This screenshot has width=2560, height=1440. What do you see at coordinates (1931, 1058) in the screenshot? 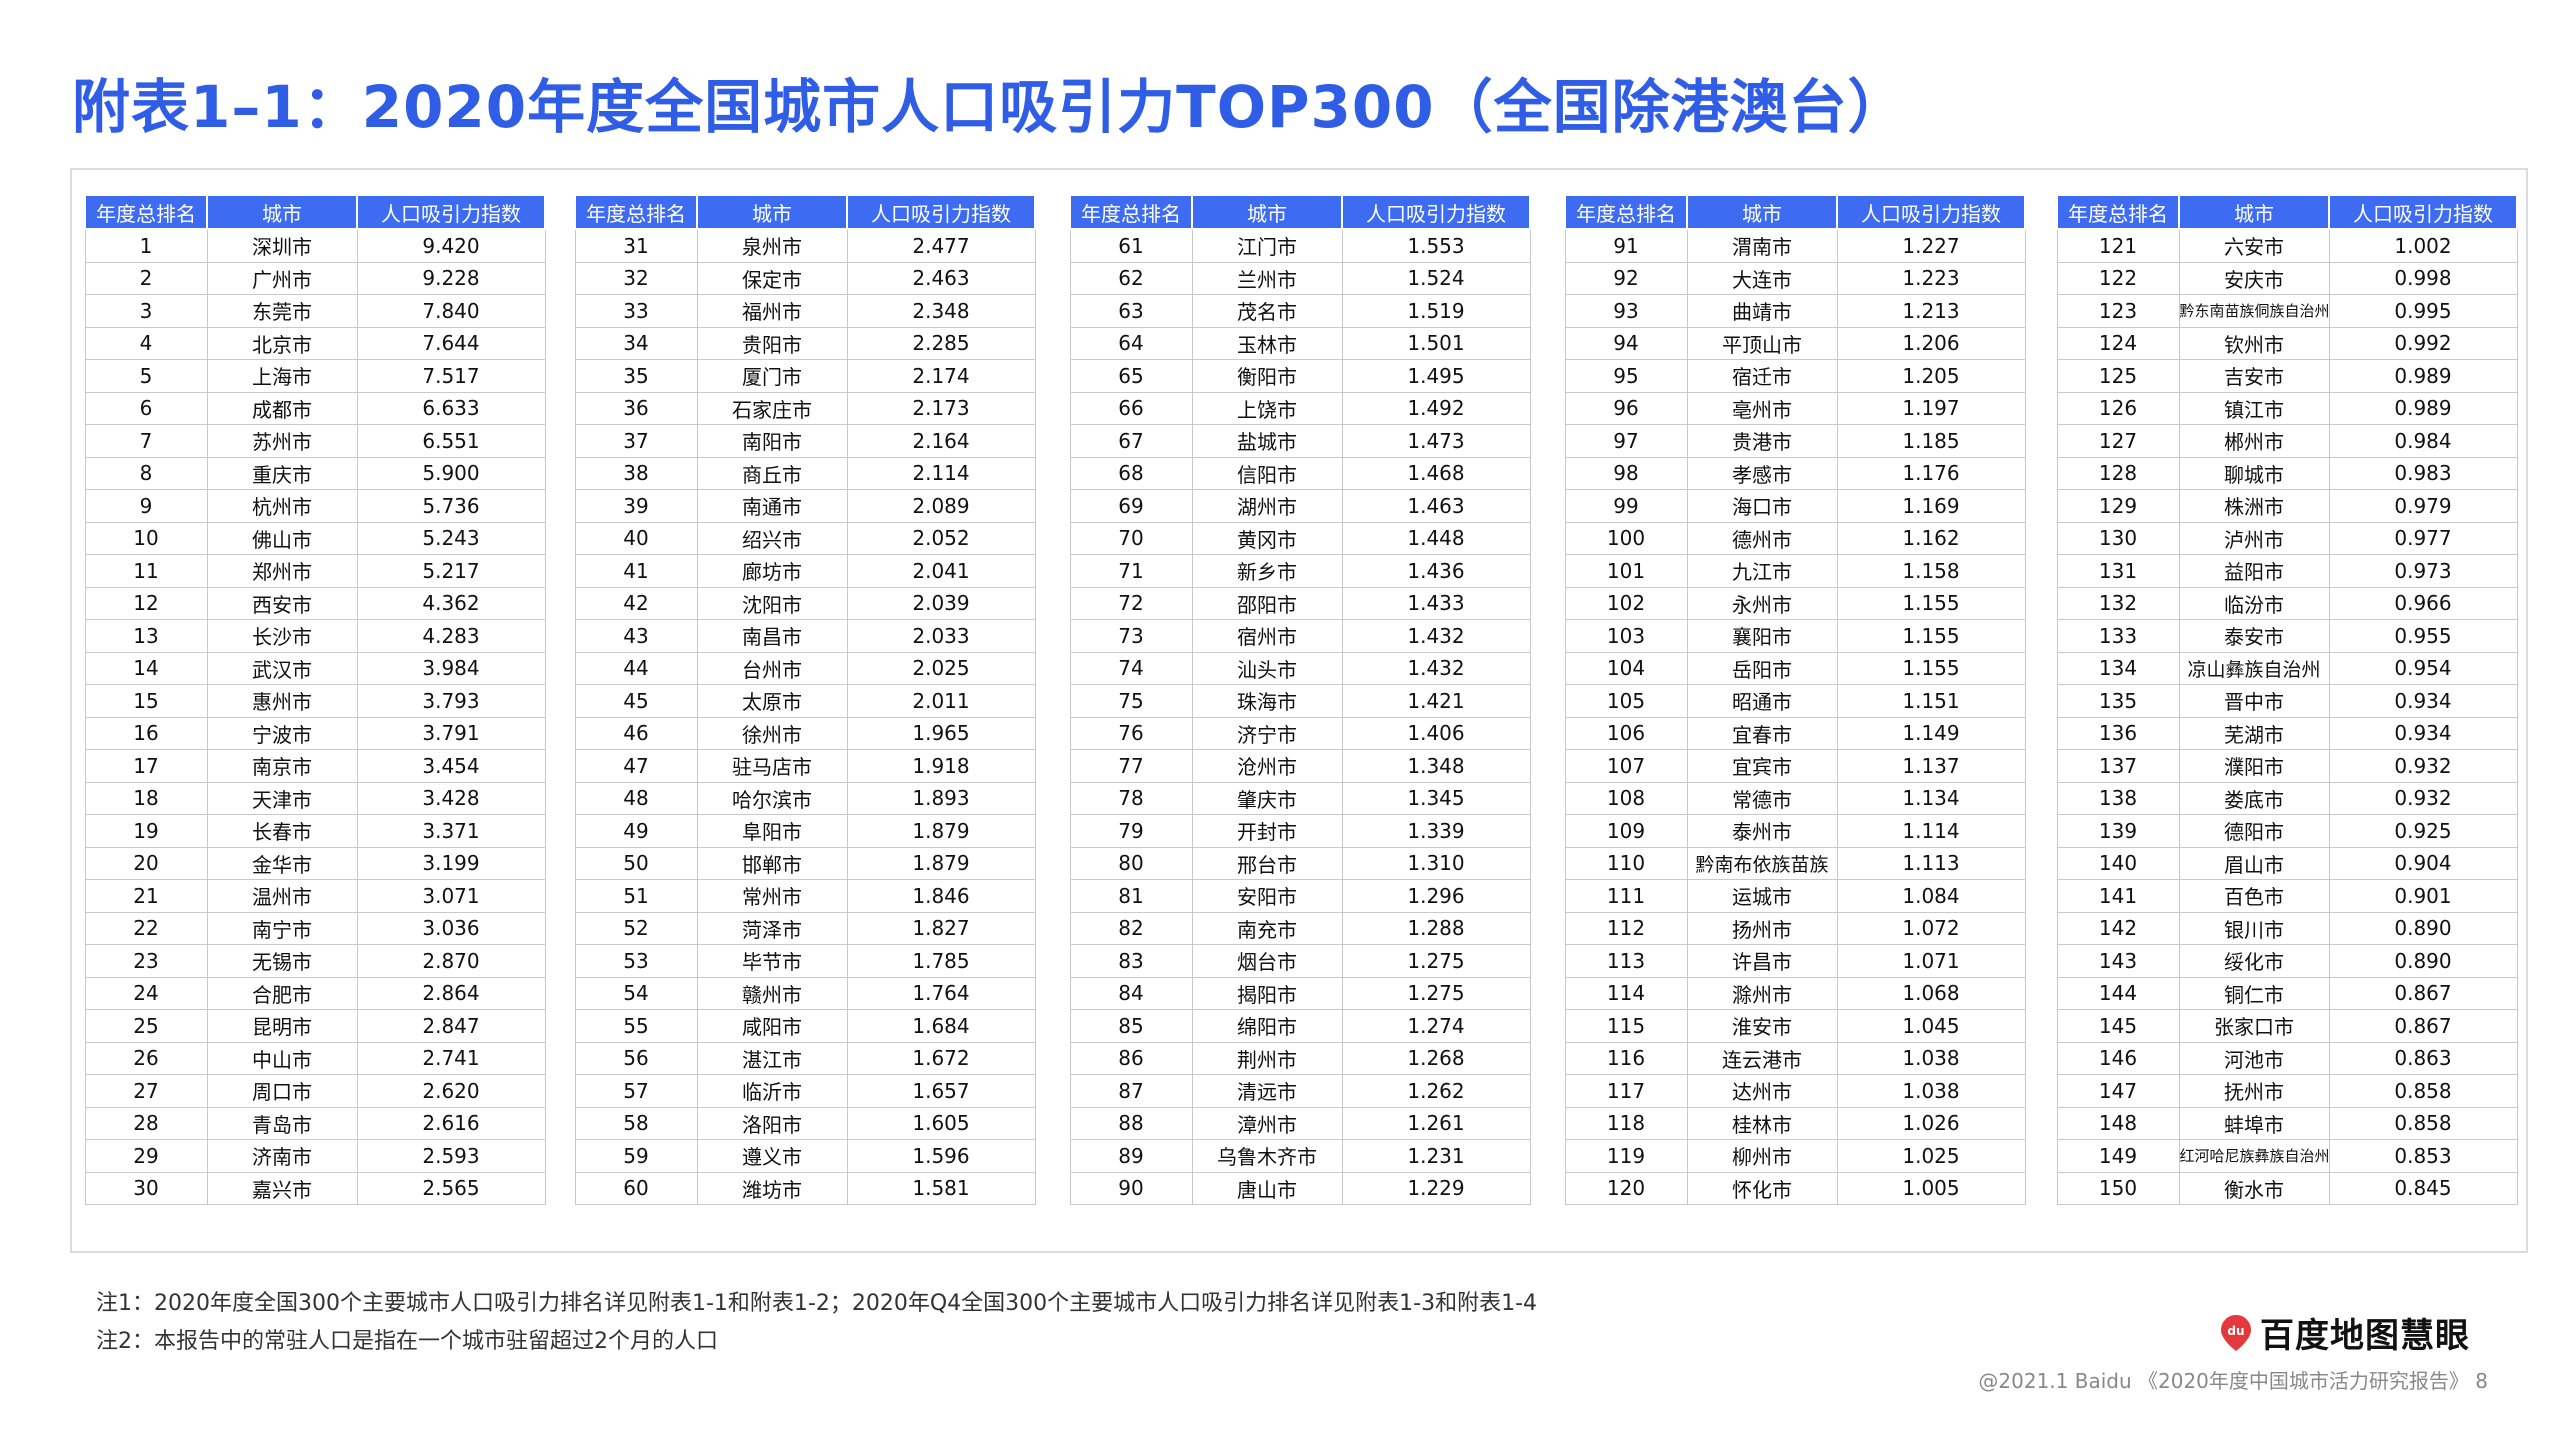
I see `index-cell: 1.038` at bounding box center [1931, 1058].